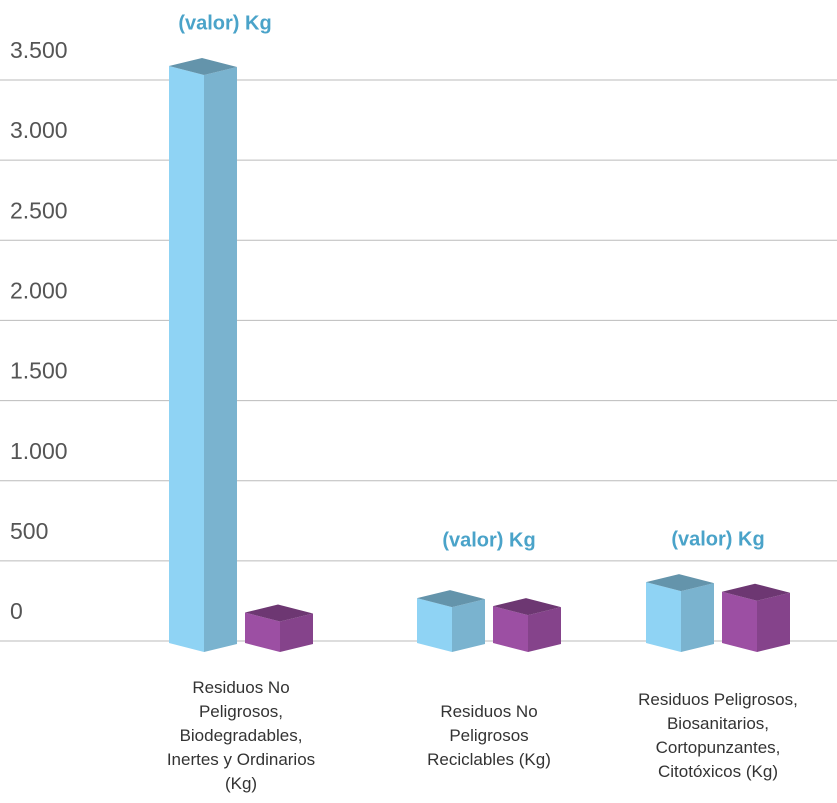 This screenshot has width=837, height=803. What do you see at coordinates (39, 50) in the screenshot?
I see `y-tick-label: 3.500` at bounding box center [39, 50].